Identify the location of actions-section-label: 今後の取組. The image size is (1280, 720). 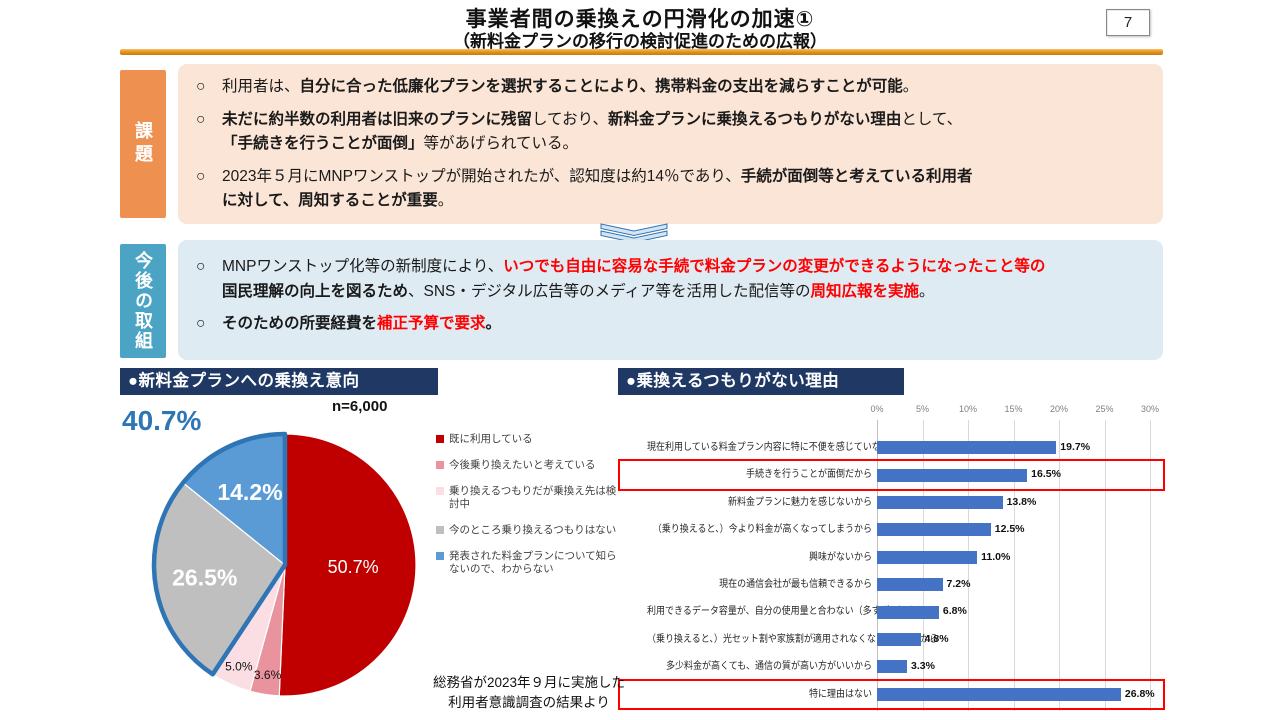
(143, 301).